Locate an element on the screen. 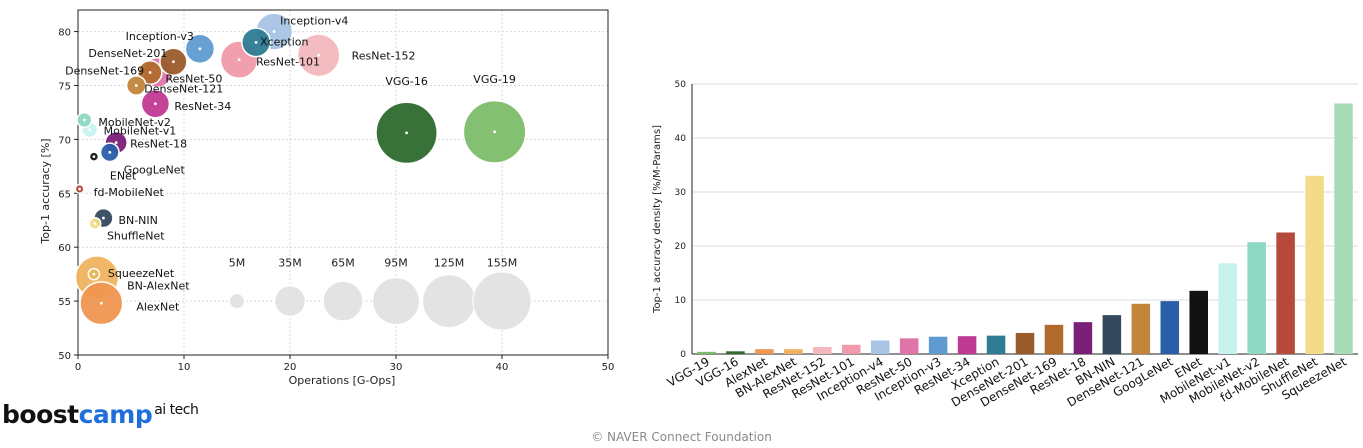 The height and width of the screenshot is (448, 1363). y-tick-label: 55 is located at coordinates (64, 302).